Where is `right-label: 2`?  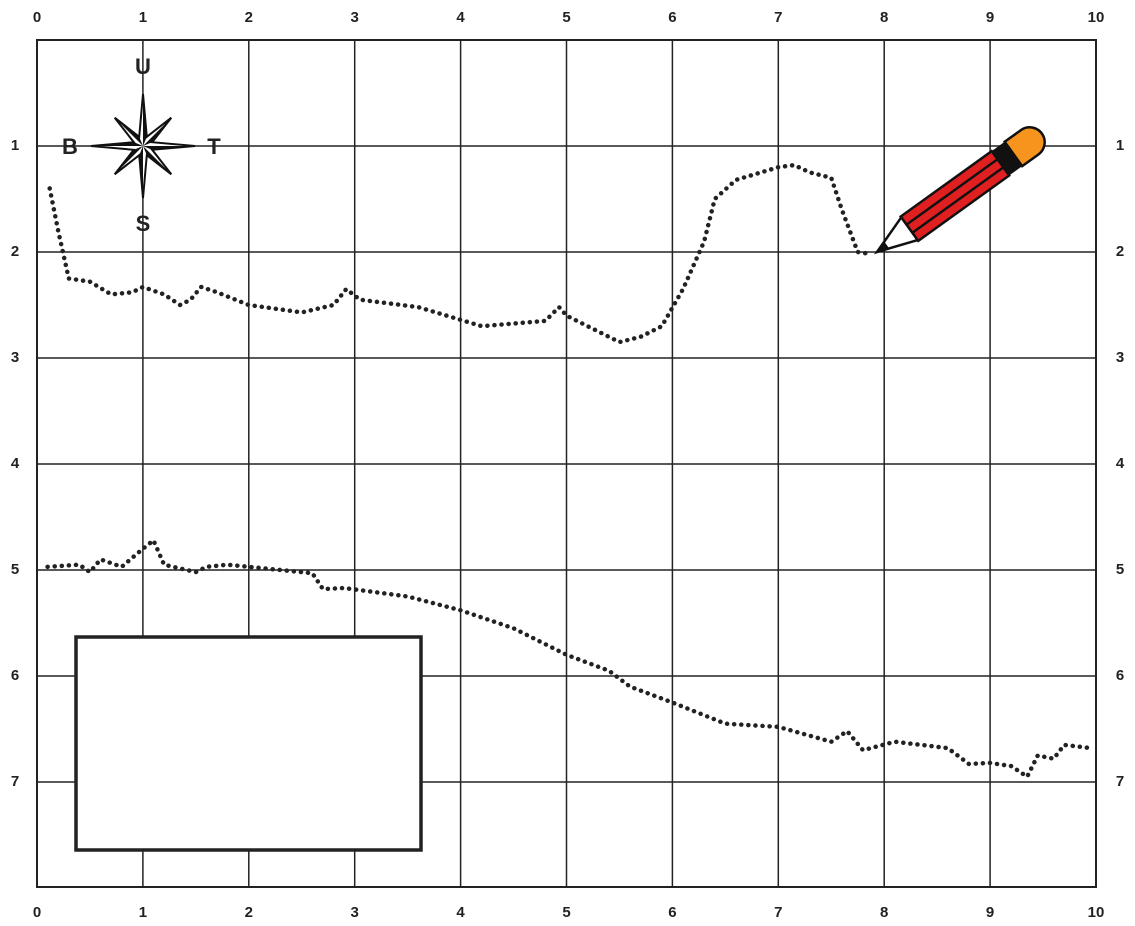
right-label: 2 is located at coordinates (1120, 251).